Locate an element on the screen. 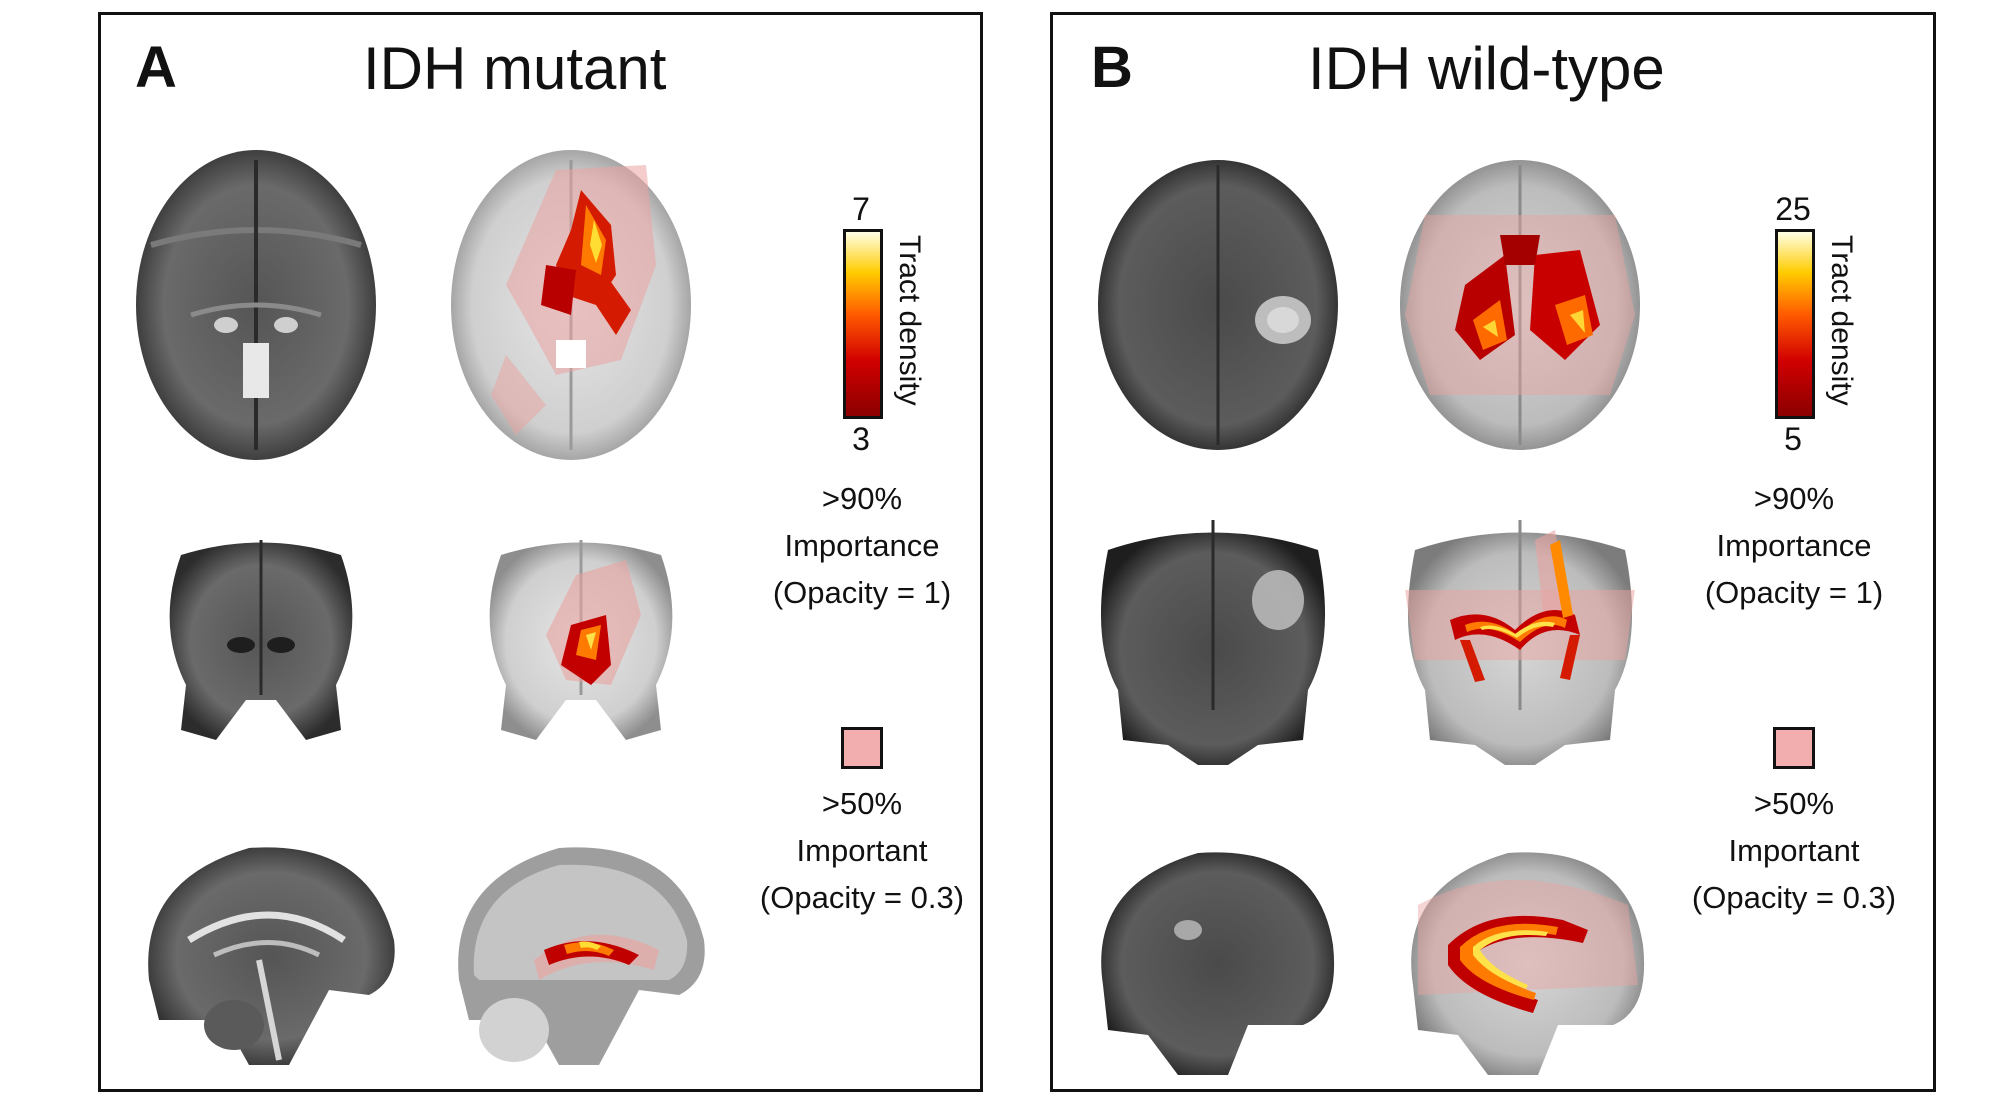 The height and width of the screenshot is (1105, 2016). colorbar-min-label: 5 is located at coordinates (1793, 439).